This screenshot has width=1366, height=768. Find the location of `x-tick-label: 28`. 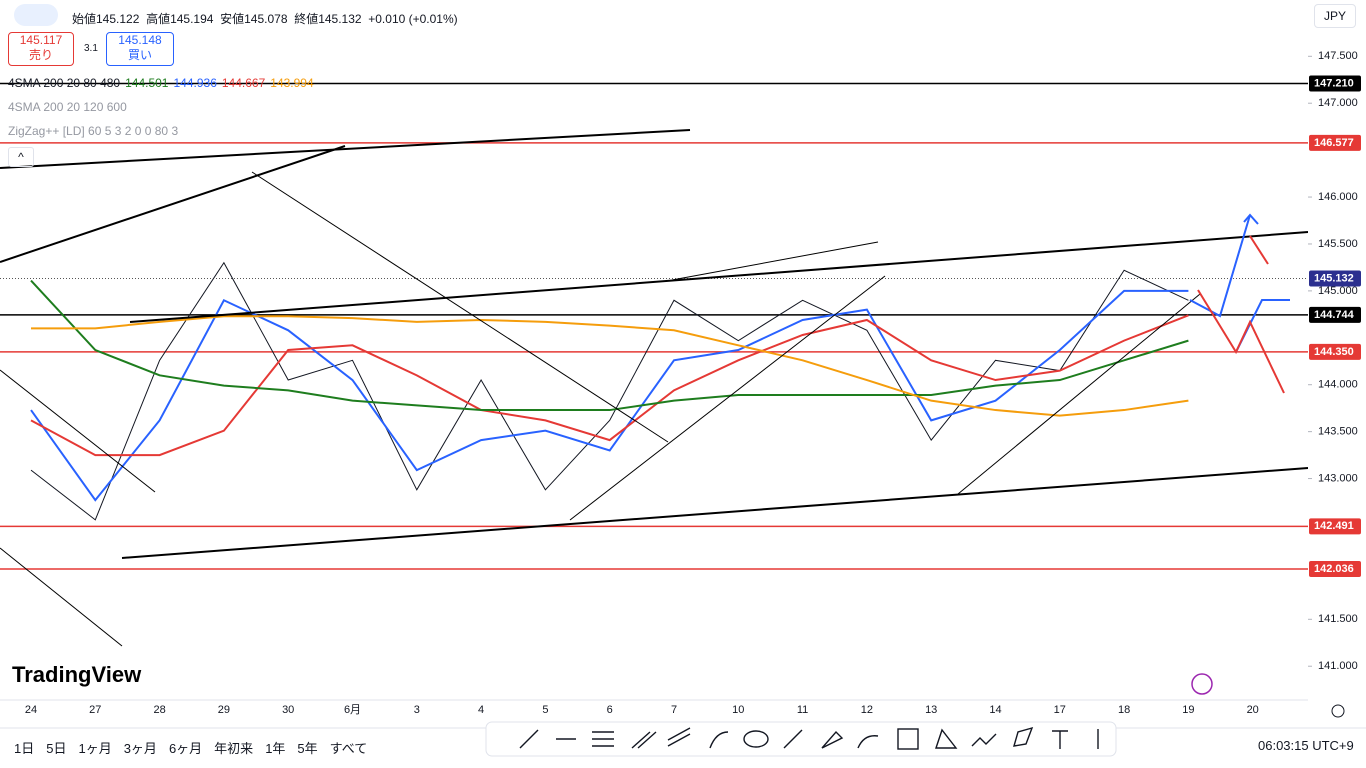

x-tick-label: 28 is located at coordinates (159, 710).